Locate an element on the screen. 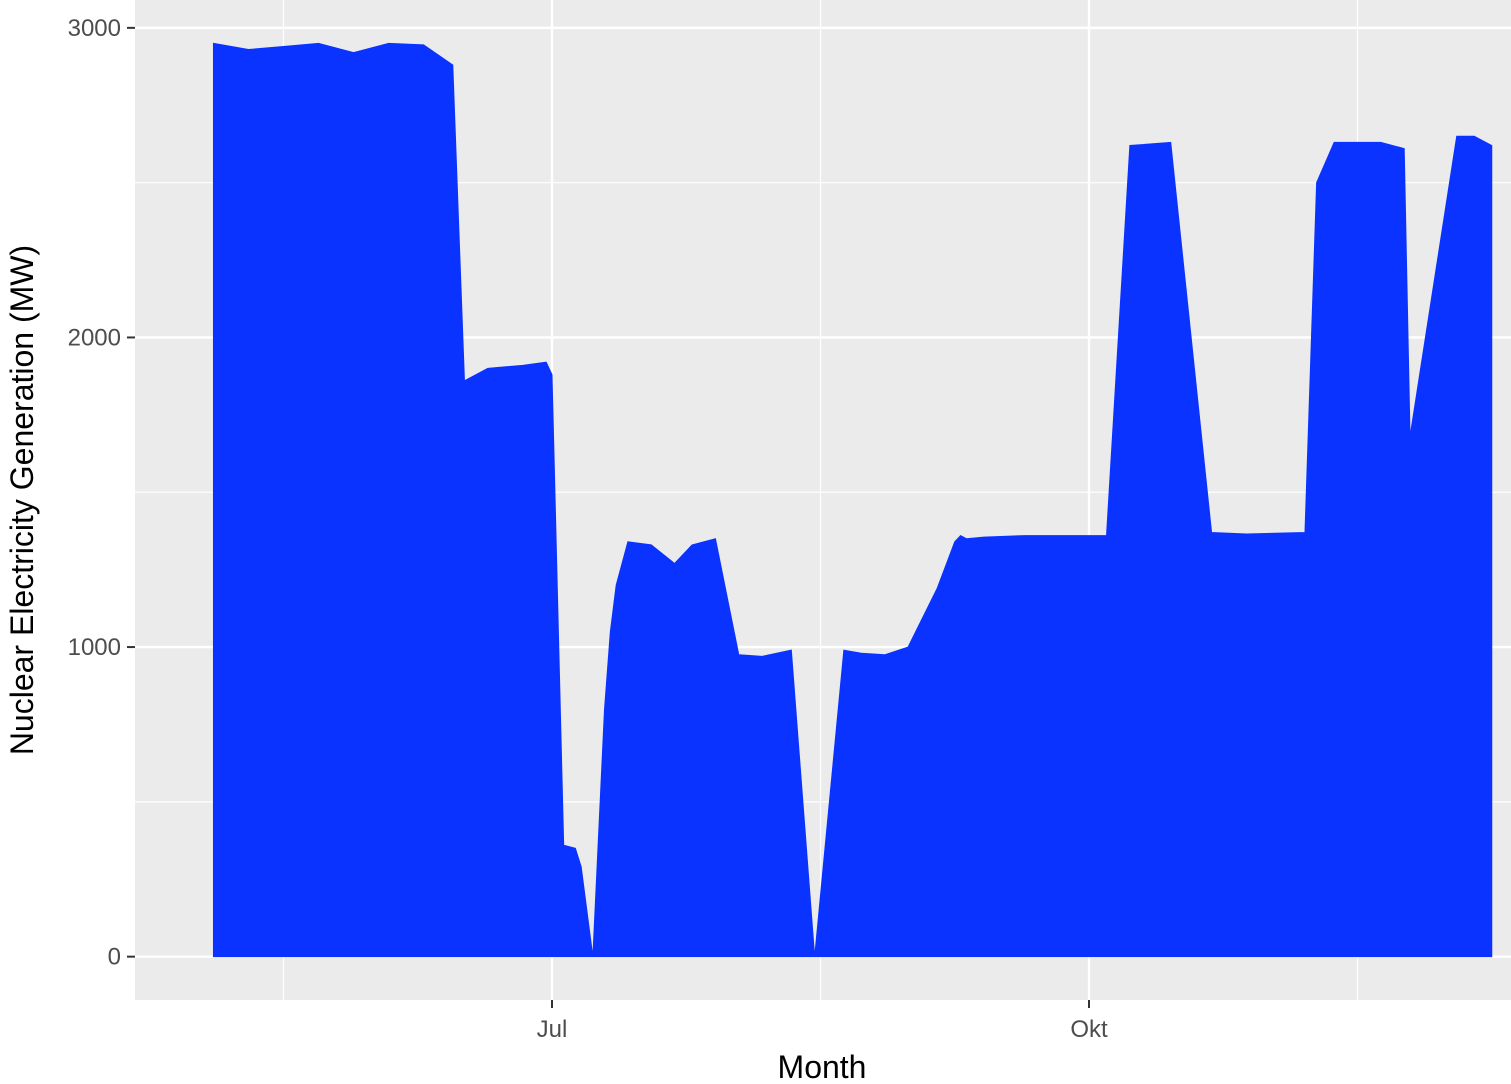  x-tick-label: Jul is located at coordinates (552, 1029).